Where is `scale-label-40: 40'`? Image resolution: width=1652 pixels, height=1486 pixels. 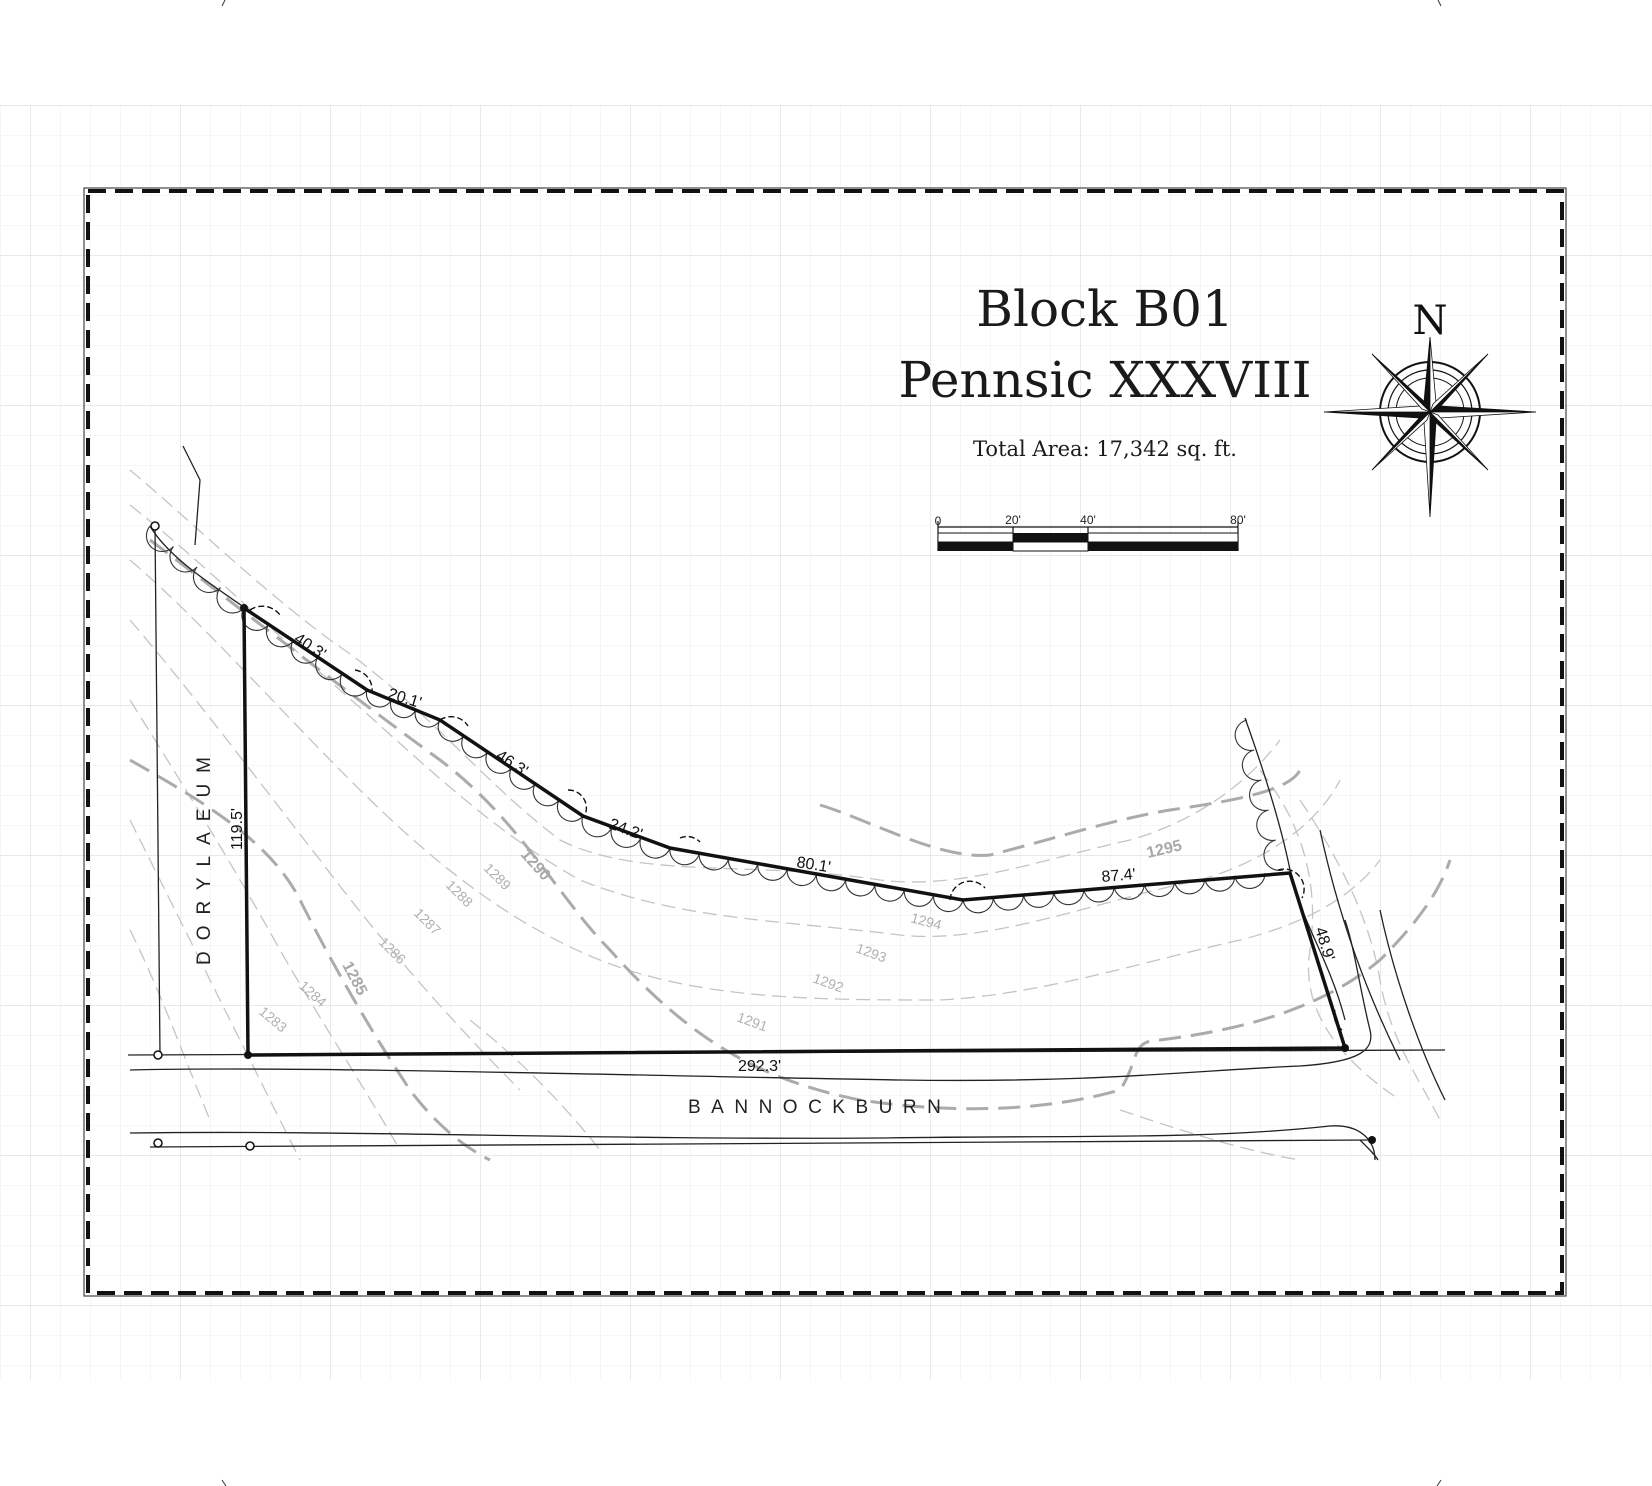 scale-label-40: 40' is located at coordinates (1088, 520).